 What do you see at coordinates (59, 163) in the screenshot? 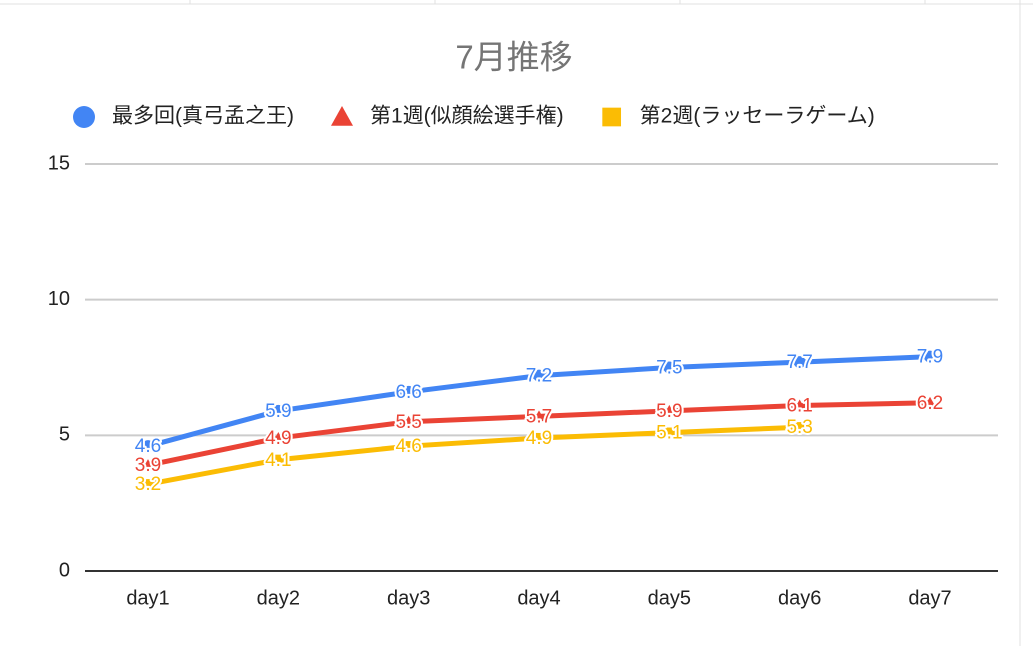
I see `y-tick-label: 15` at bounding box center [59, 163].